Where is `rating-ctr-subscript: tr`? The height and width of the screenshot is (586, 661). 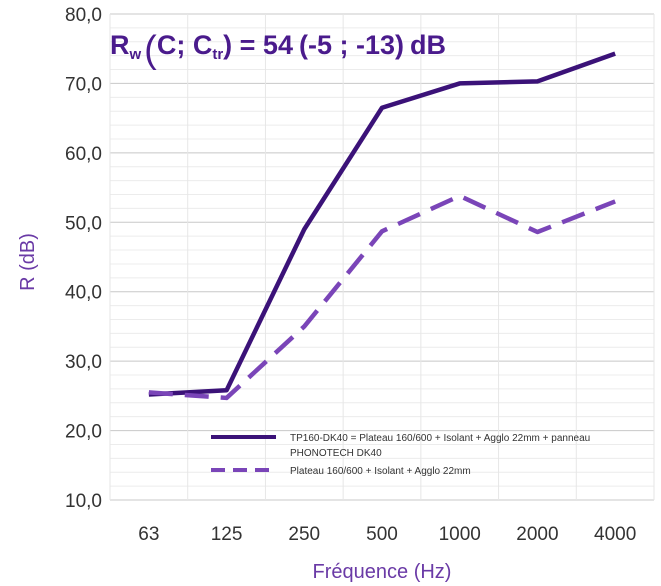
rating-ctr-subscript: tr is located at coordinates (217, 54).